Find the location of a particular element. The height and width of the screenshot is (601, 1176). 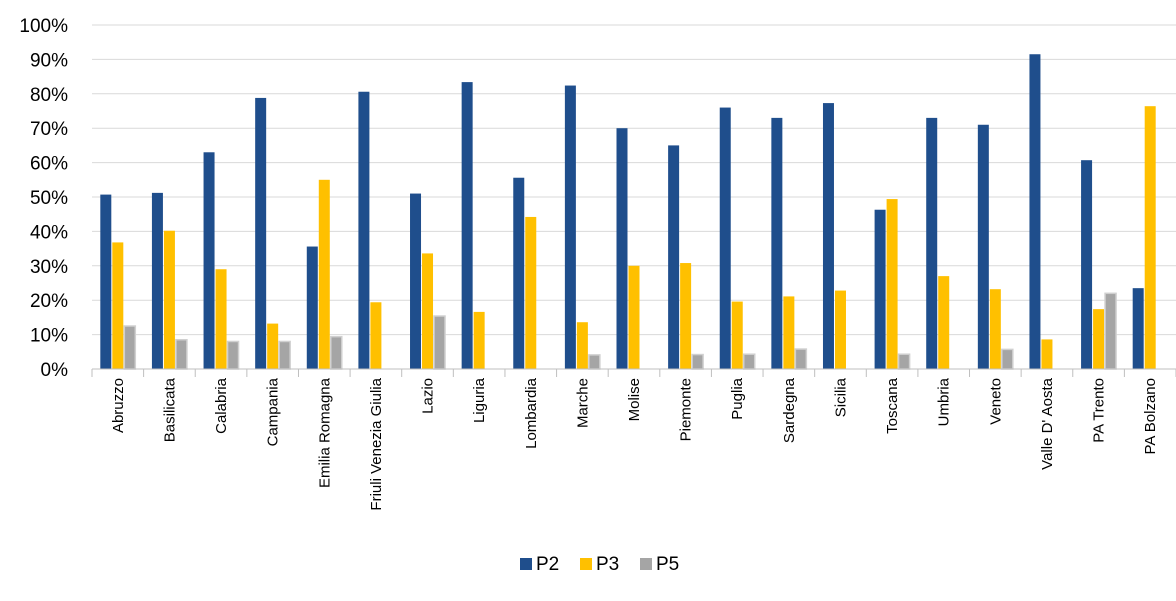

y-tick-label: 50% is located at coordinates (49, 198).